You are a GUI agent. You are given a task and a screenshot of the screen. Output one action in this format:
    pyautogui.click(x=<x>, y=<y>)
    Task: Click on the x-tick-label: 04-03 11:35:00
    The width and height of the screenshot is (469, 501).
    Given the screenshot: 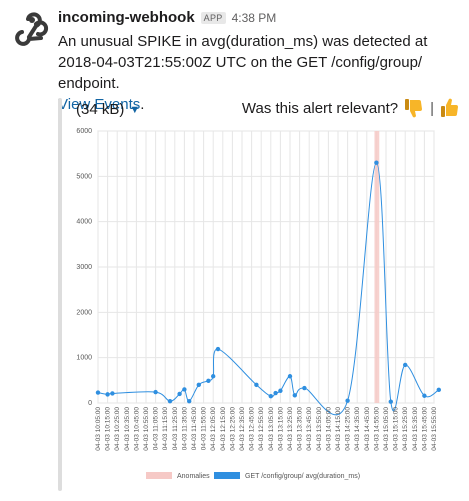 What is the action you would take?
    pyautogui.click(x=184, y=429)
    